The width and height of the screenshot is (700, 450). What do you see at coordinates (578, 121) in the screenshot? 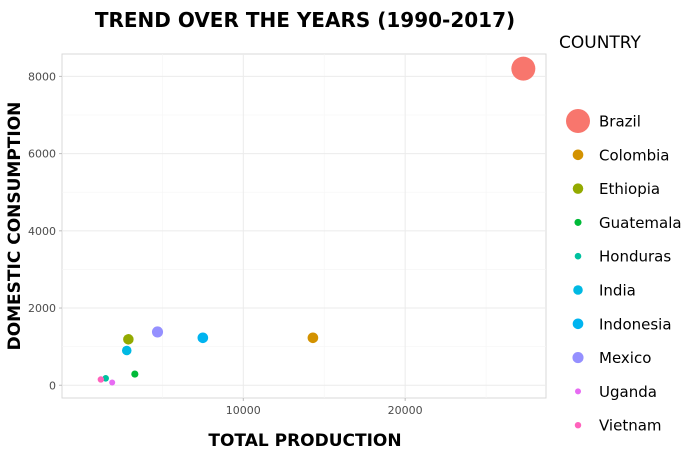
I see `legend-key-brazil` at bounding box center [578, 121].